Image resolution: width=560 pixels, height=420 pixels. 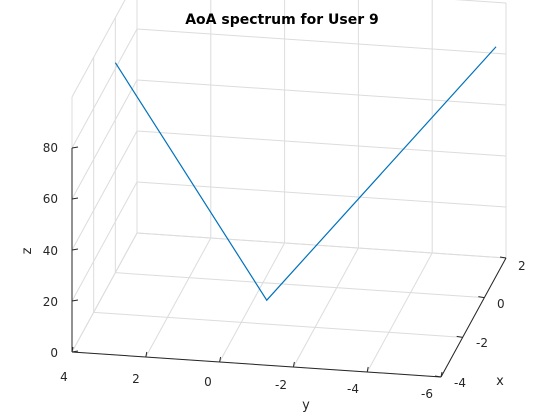 What do you see at coordinates (460, 383) in the screenshot?
I see `x-tick-label: -4` at bounding box center [460, 383].